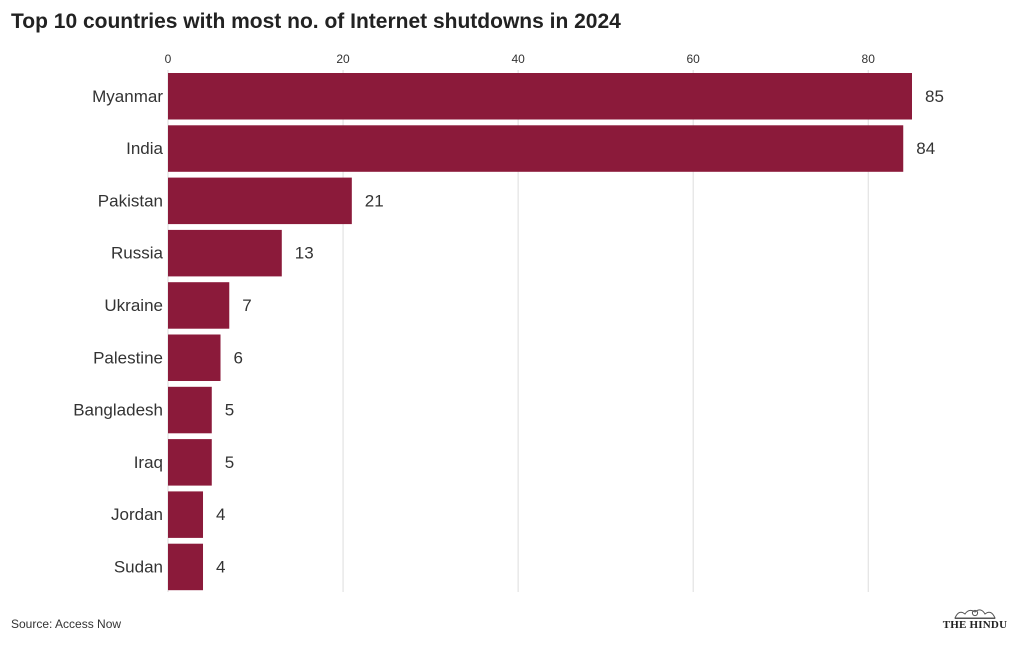 This screenshot has width=1020, height=650. Describe the element at coordinates (128, 357) in the screenshot. I see `category-label: Palestine` at that location.